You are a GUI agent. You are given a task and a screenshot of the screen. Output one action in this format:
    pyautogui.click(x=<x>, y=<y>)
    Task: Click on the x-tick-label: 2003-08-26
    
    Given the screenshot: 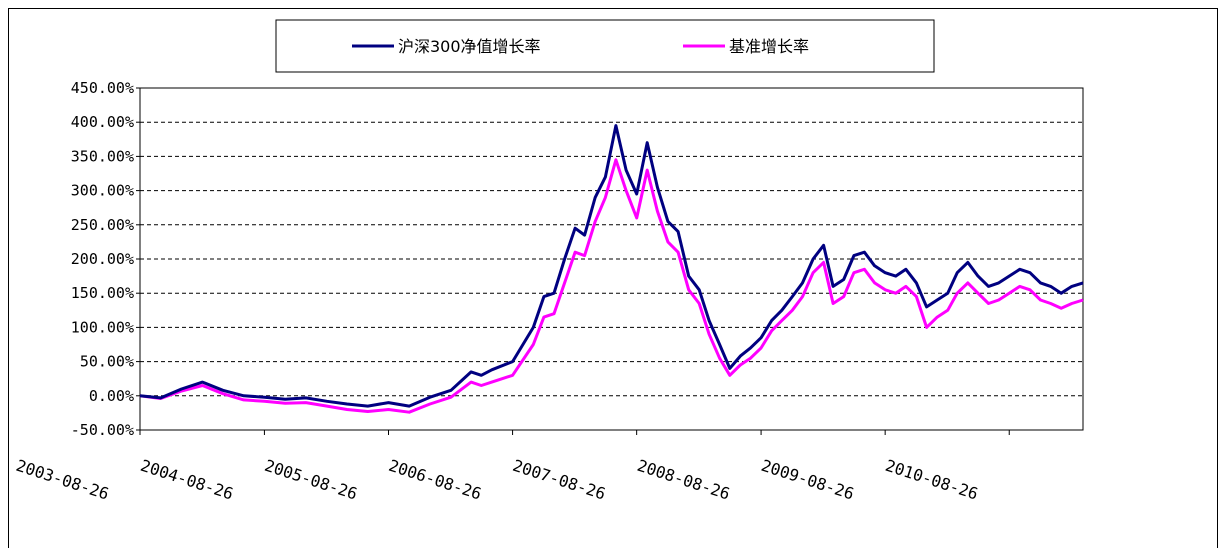 What is the action you would take?
    pyautogui.click(x=62, y=480)
    